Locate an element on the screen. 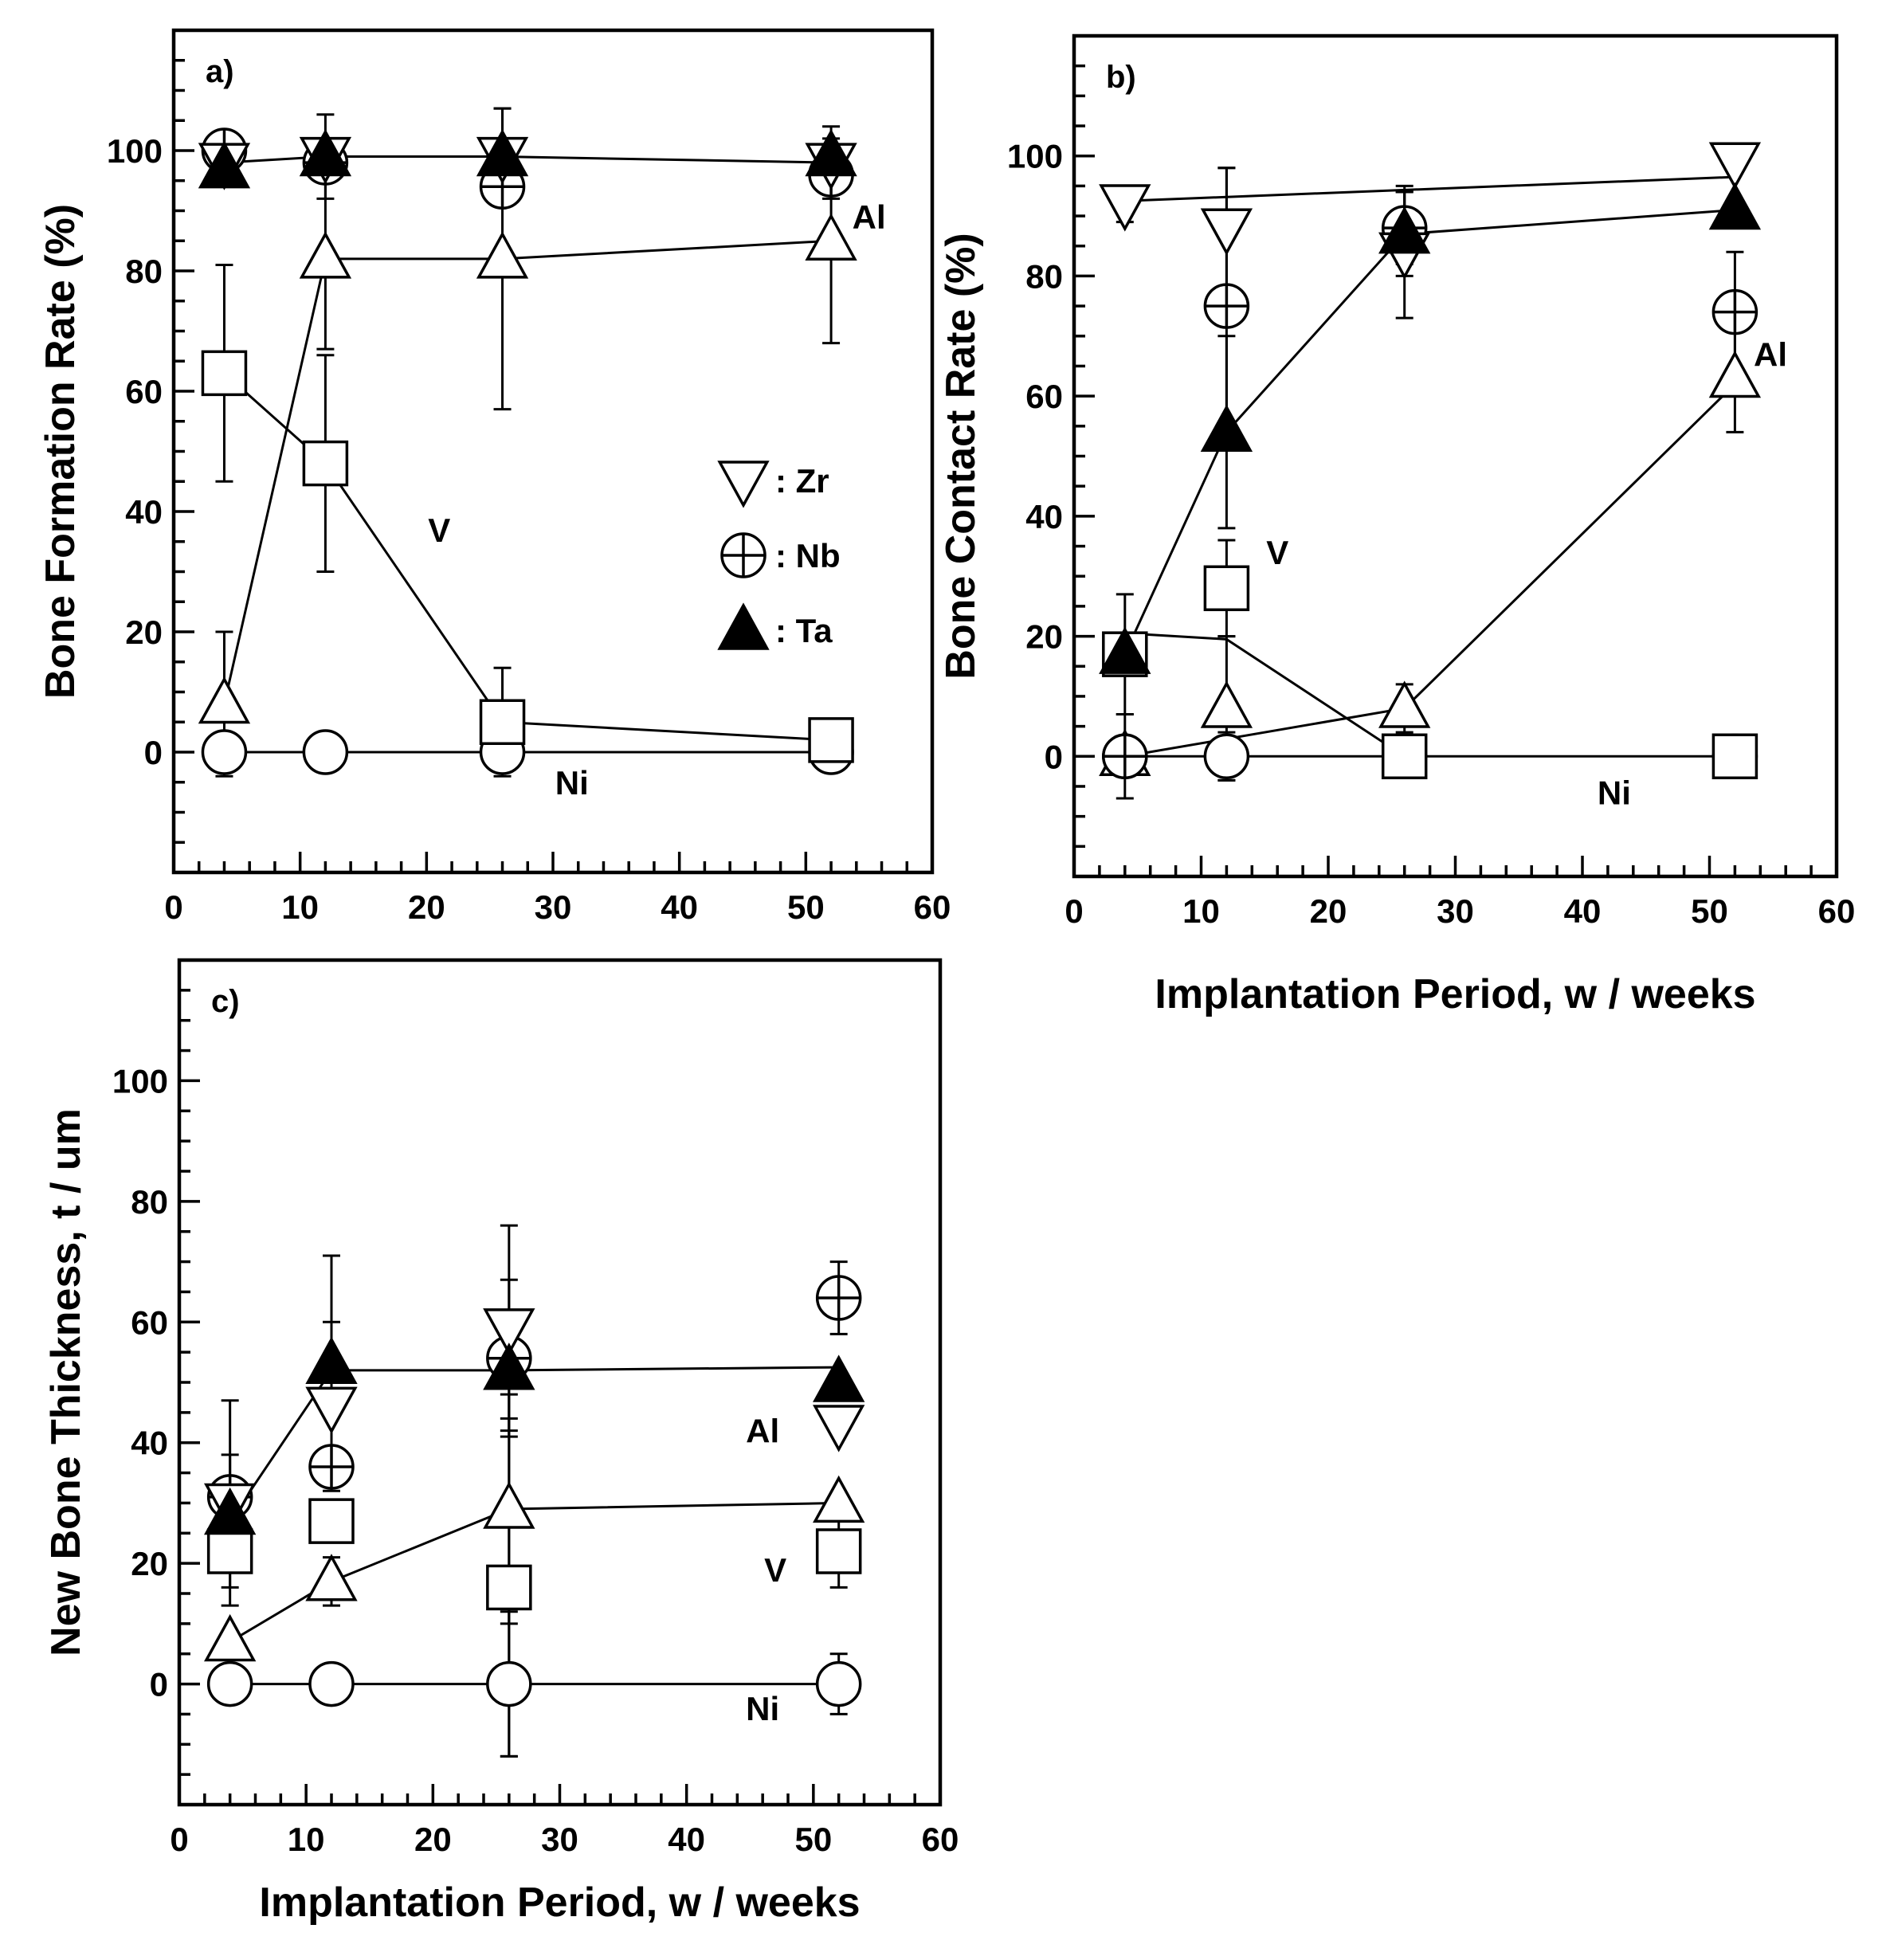 This screenshot has height=1960, width=1882. y-axis-title: Bone Formation Rate (%) is located at coordinates (61, 451).